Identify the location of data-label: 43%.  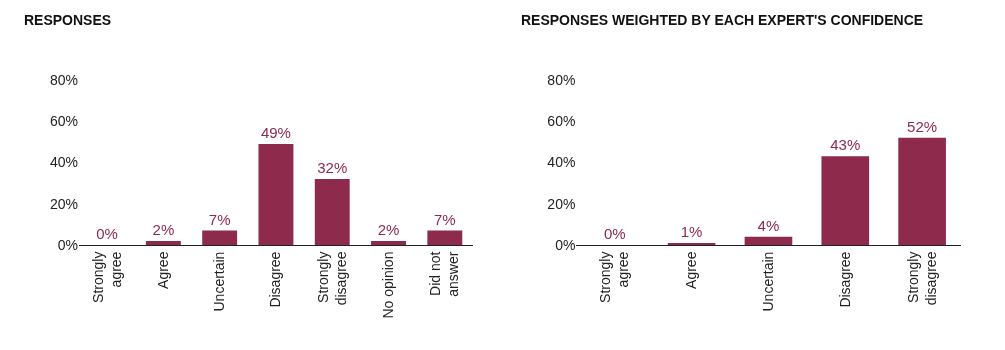
(845, 145).